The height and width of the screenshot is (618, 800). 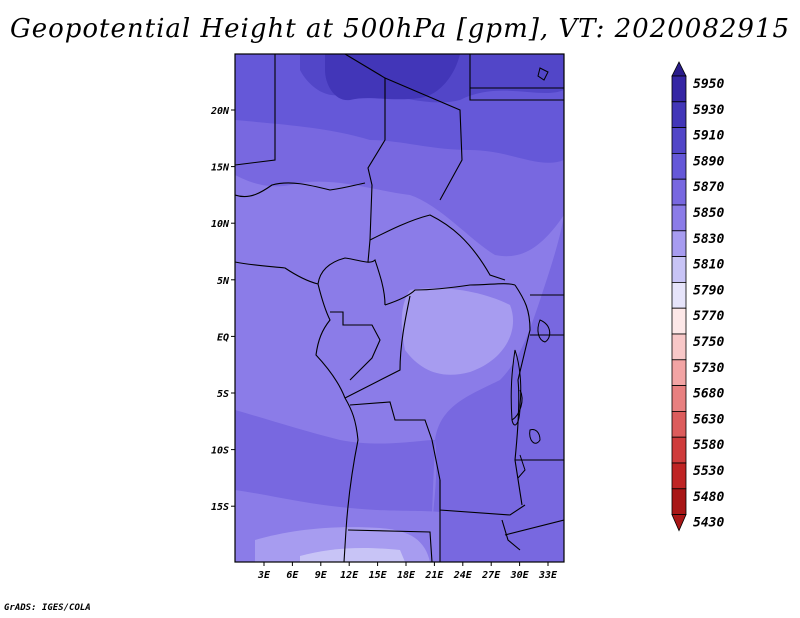 What do you see at coordinates (220, 111) in the screenshot?
I see `lat-tick-label: 20N` at bounding box center [220, 111].